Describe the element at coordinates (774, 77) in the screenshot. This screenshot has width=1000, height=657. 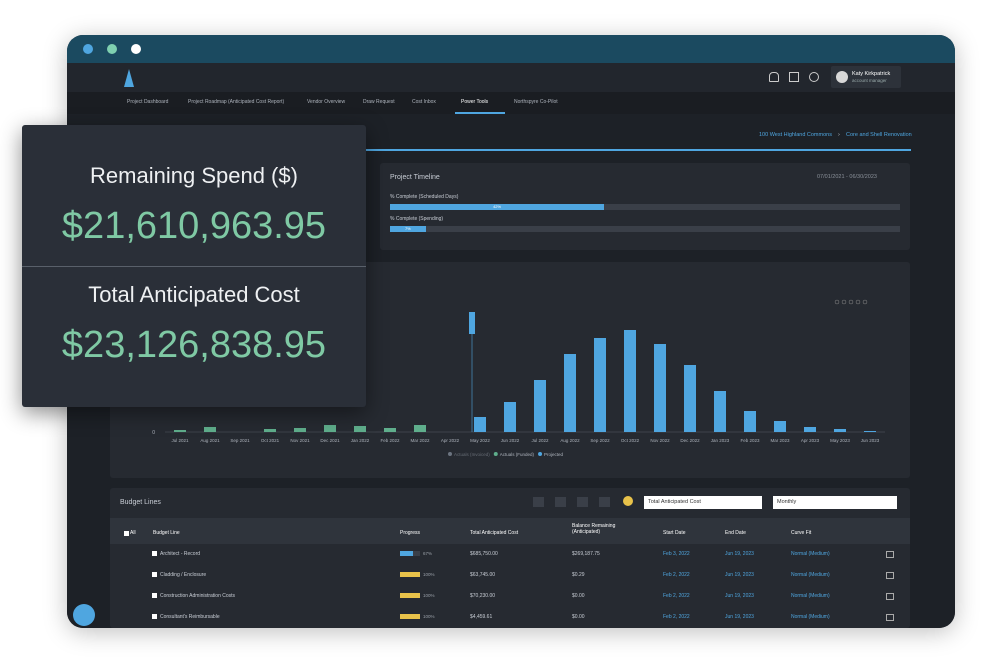
I see `bell-icon` at that location.